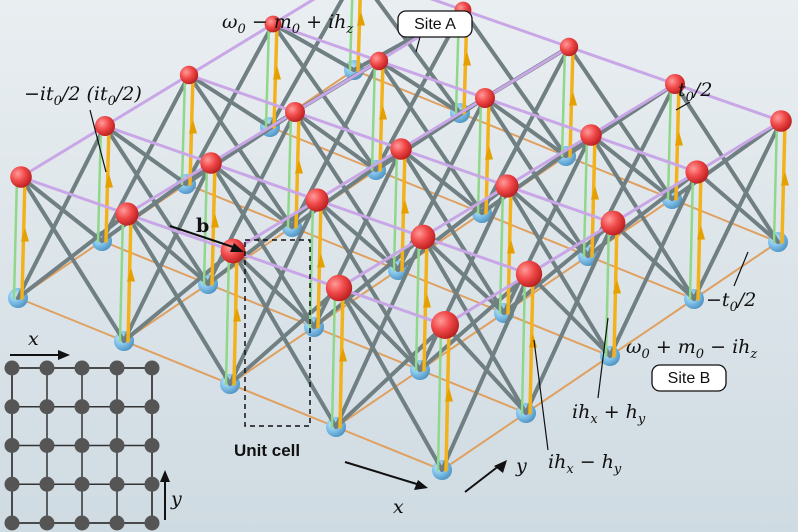 This screenshot has width=798, height=532. I want to click on label-part: t, so click(682, 90).